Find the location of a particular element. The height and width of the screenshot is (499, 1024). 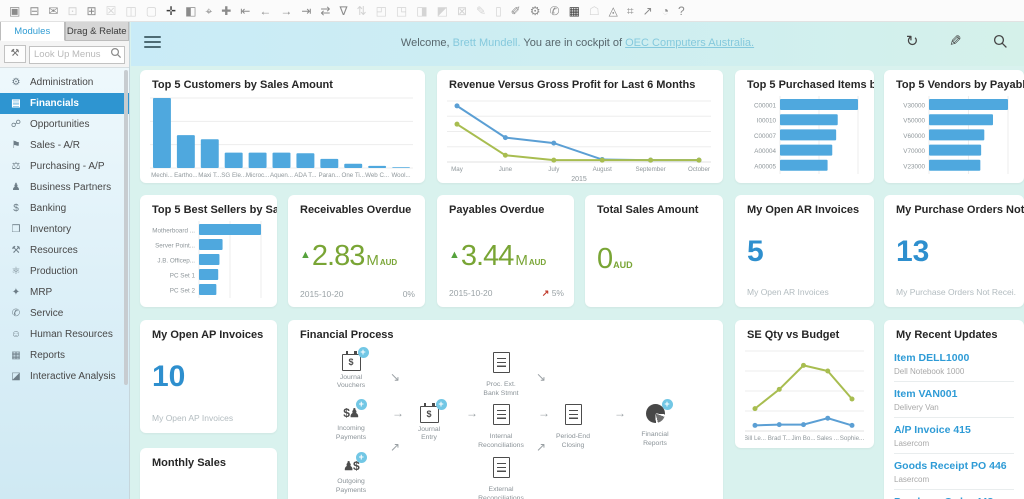

volume-weight-icon: ⊠ is located at coordinates (461, 10).